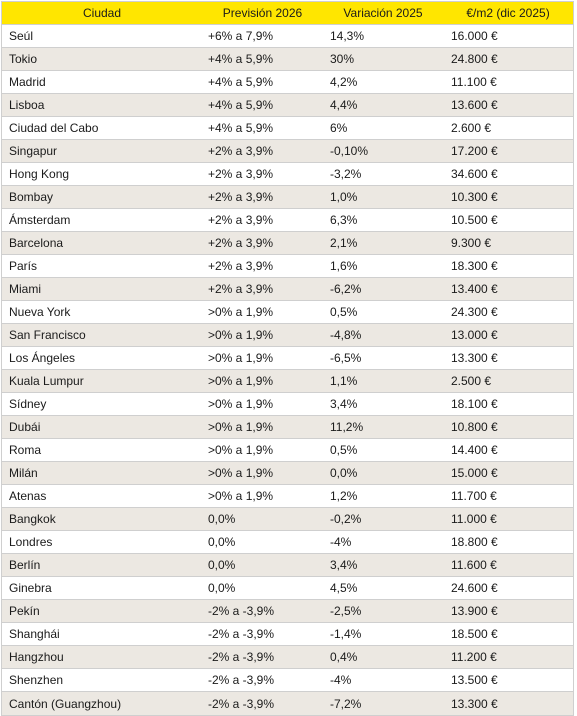  Describe the element at coordinates (287, 151) in the screenshot. I see `table-row: Singapur +2% a 3,9% -0,10% 17.200 €` at that location.